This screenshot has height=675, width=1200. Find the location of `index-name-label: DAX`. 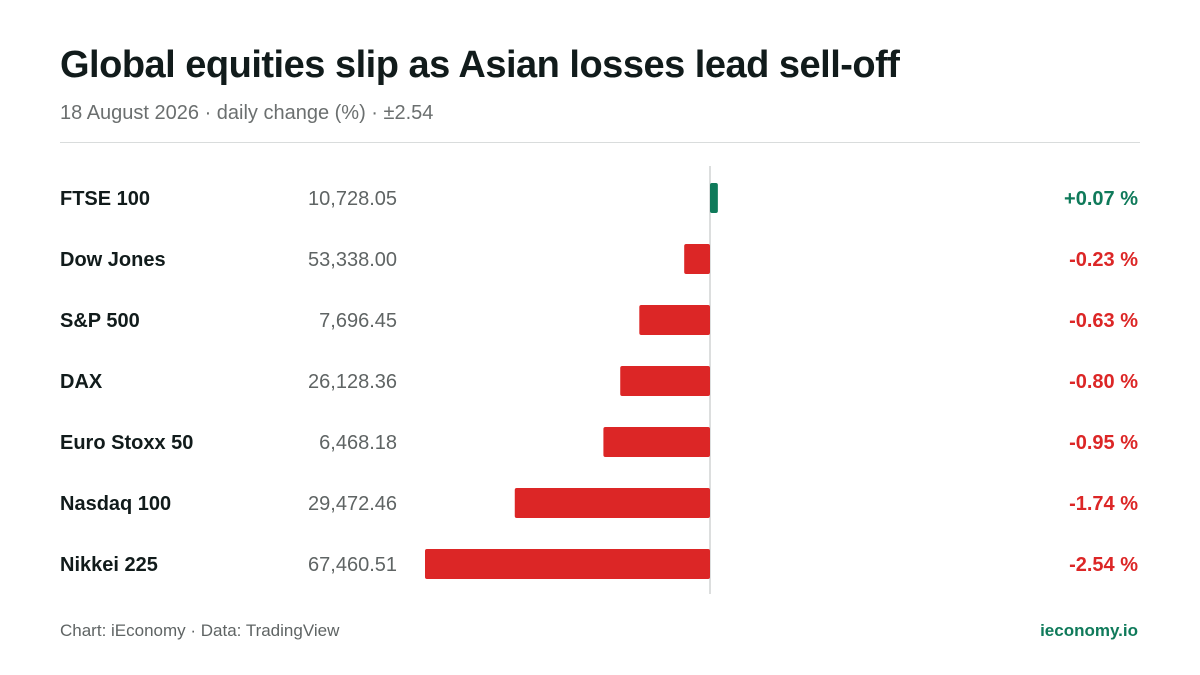

index-name-label: DAX is located at coordinates (81, 382).